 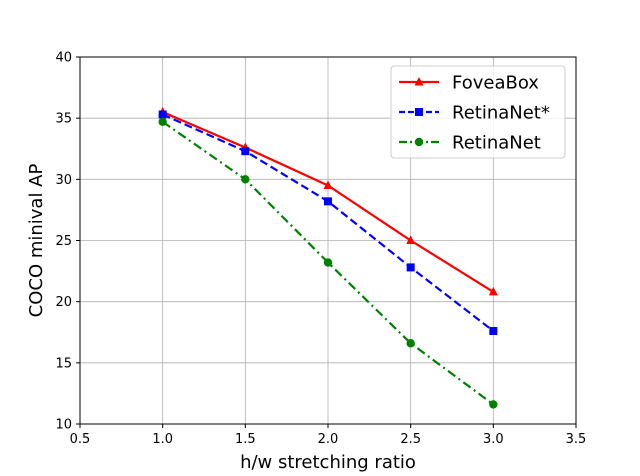 I want to click on x-tick-label: 3.5, so click(x=576, y=439).